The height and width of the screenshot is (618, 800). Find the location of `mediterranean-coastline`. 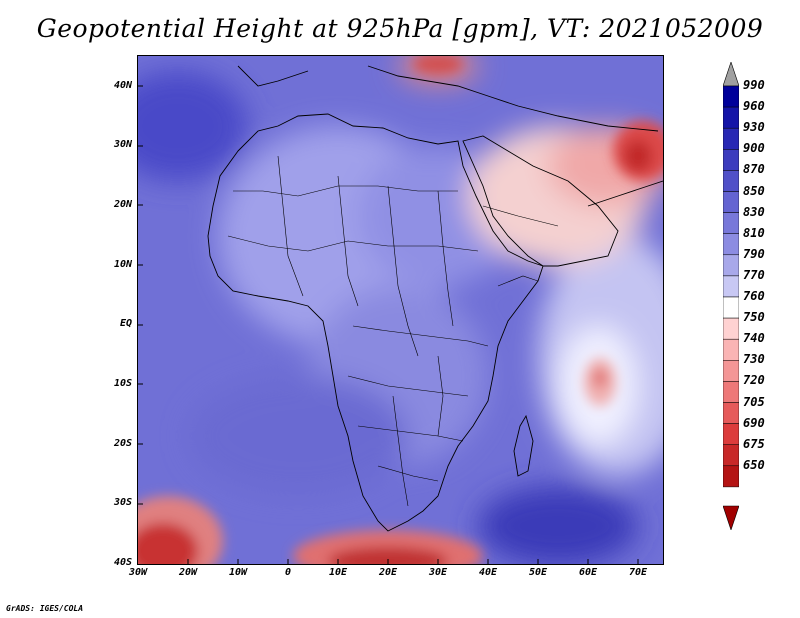

mediterranean-coastline is located at coordinates (513, 98).